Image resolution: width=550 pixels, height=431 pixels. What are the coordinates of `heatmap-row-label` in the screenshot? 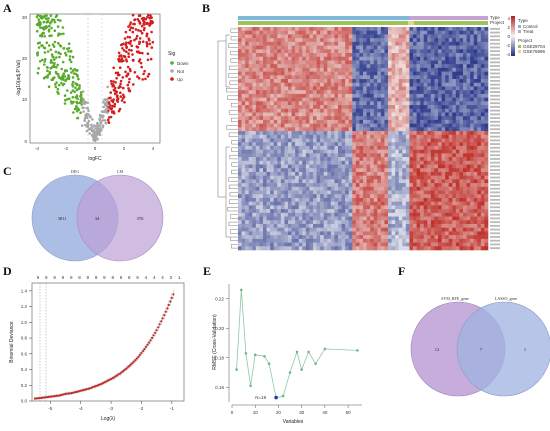 It's located at (495, 248).